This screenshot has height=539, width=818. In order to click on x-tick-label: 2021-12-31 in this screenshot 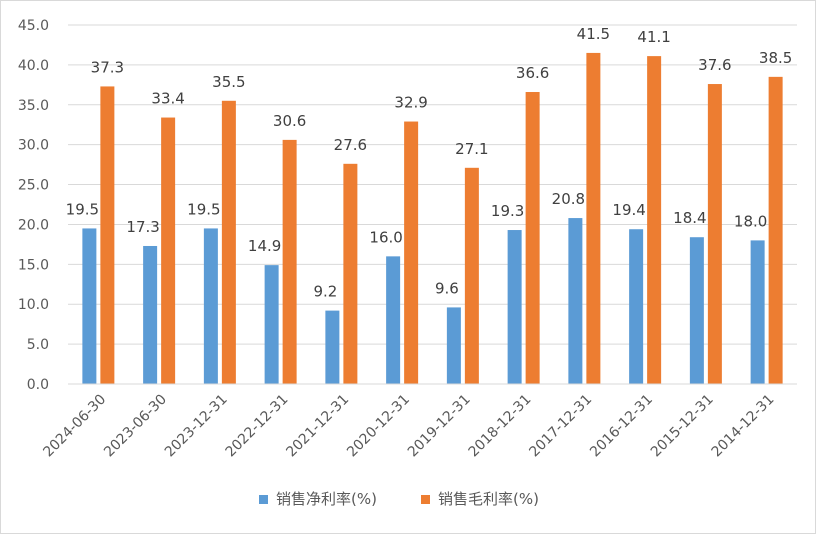, I will do `click(317, 426)`.